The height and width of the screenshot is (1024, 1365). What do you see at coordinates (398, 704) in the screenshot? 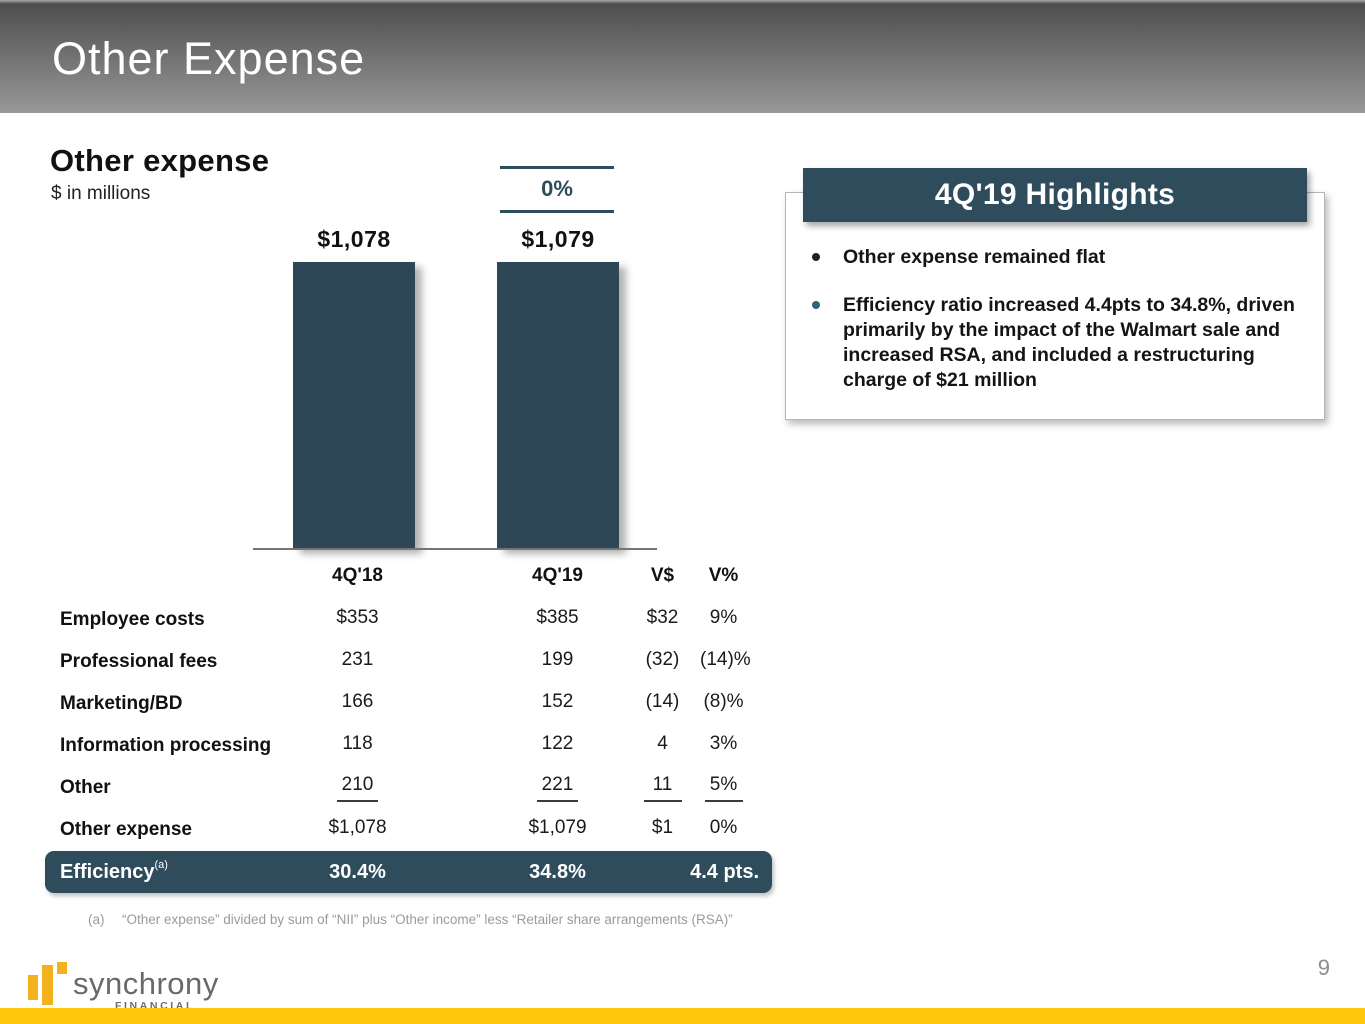
I see `table-row: Marketing/BD 166 152 (14) (8)%` at bounding box center [398, 704].